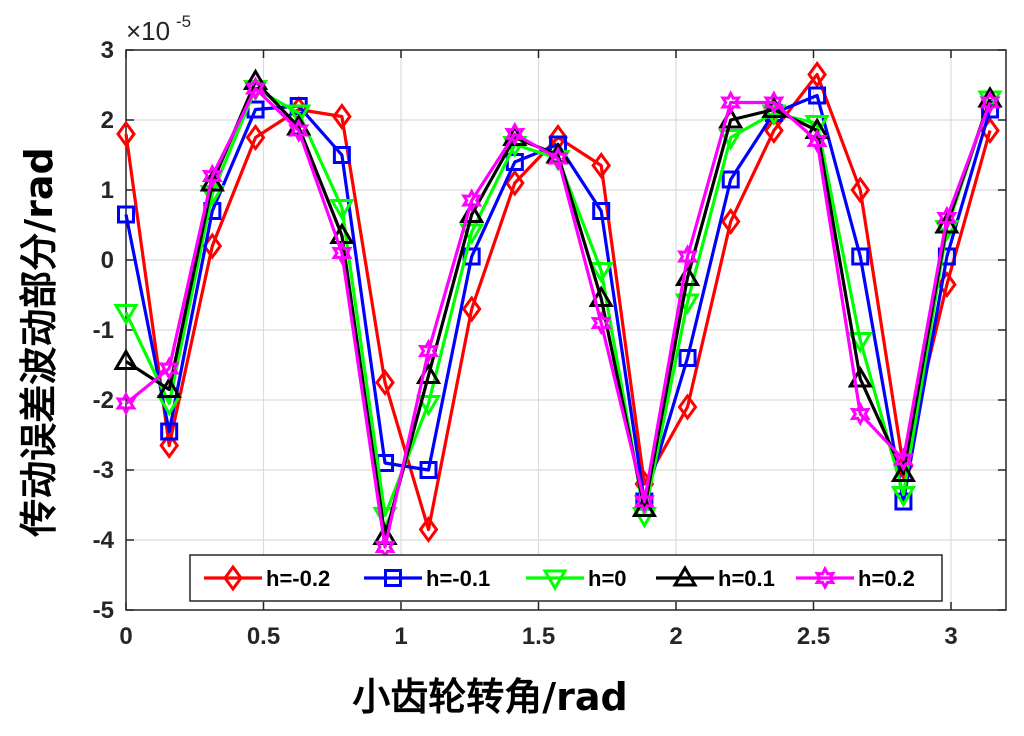  What do you see at coordinates (148, 31) in the screenshot?
I see `y-exponent-base: ×10` at bounding box center [148, 31].